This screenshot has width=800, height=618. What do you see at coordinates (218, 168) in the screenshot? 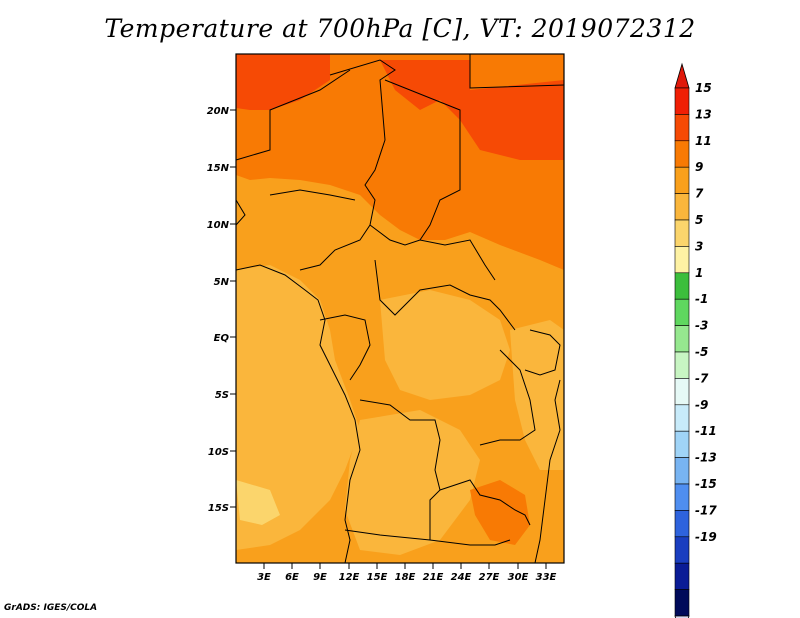
I see `lat-label: 15N` at bounding box center [218, 168].